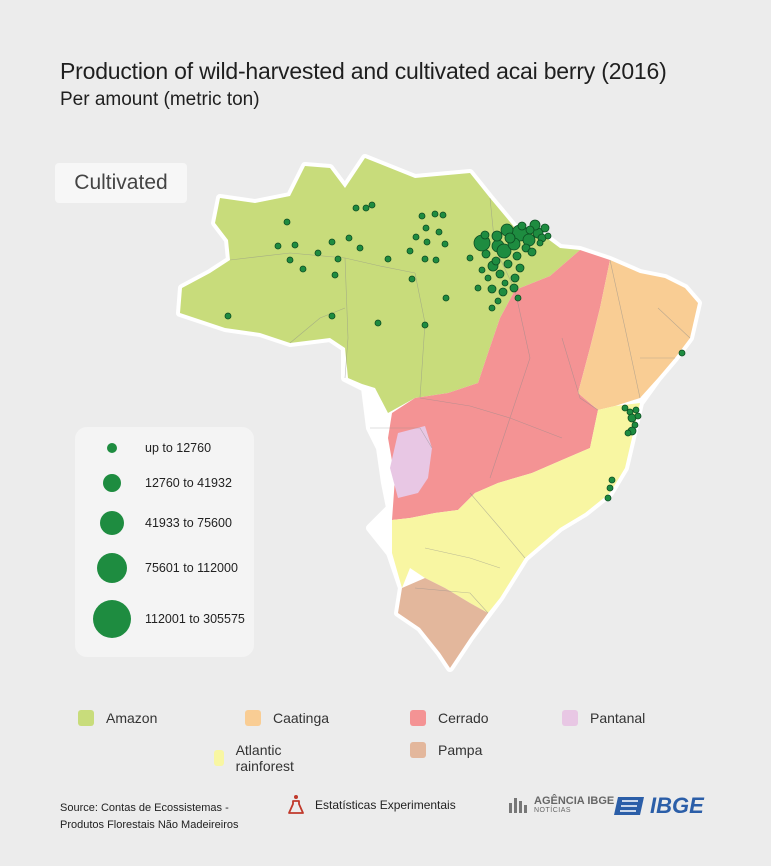 Image resolution: width=771 pixels, height=866 pixels. I want to click on cultivated-badge: Cultivated, so click(121, 183).